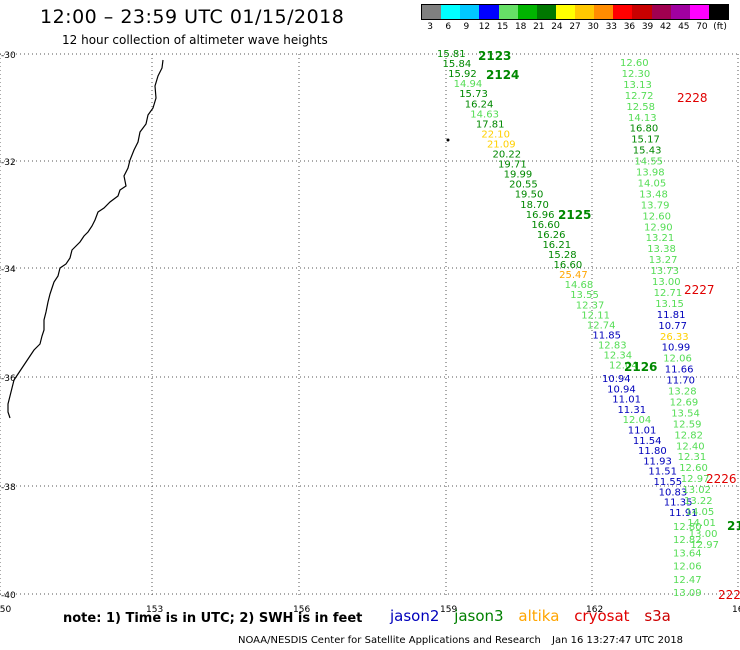  What do you see at coordinates (655, 205) in the screenshot?
I see `cryosat-reading: 13.79` at bounding box center [655, 205].